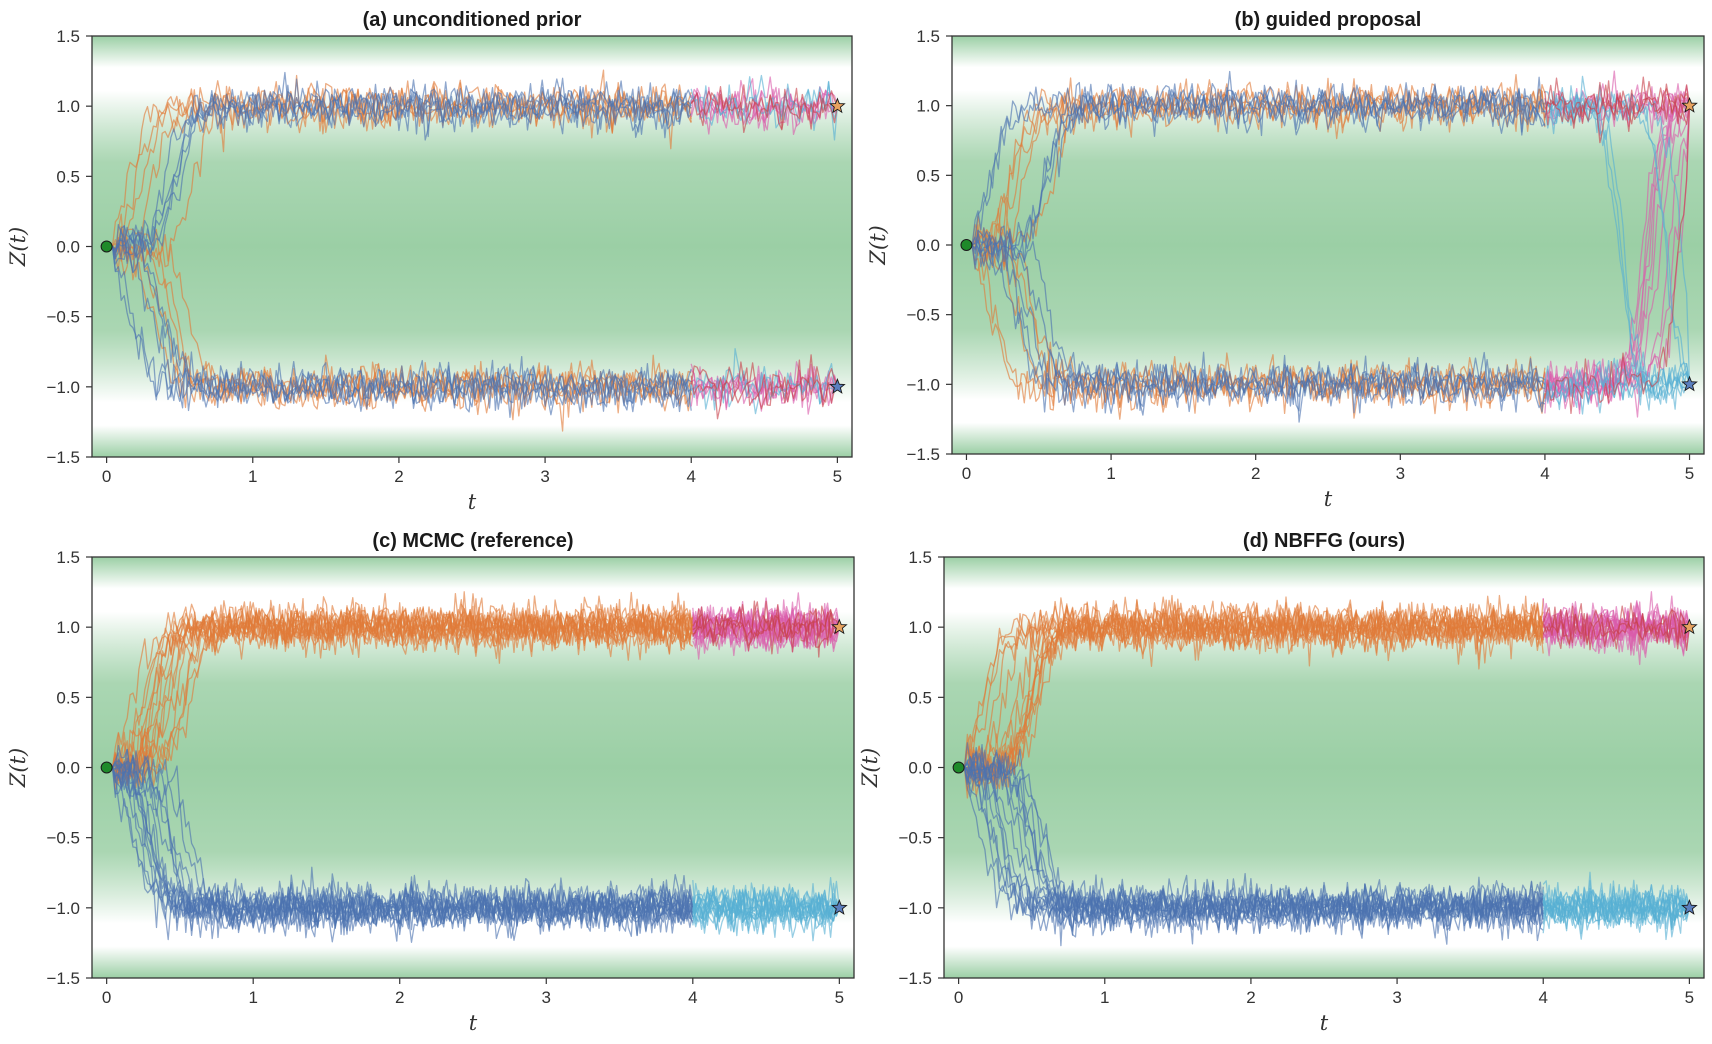 This screenshot has height=1044, width=1712. Describe the element at coordinates (1328, 20) in the screenshot. I see `panel-title: (b) guided proposal` at that location.